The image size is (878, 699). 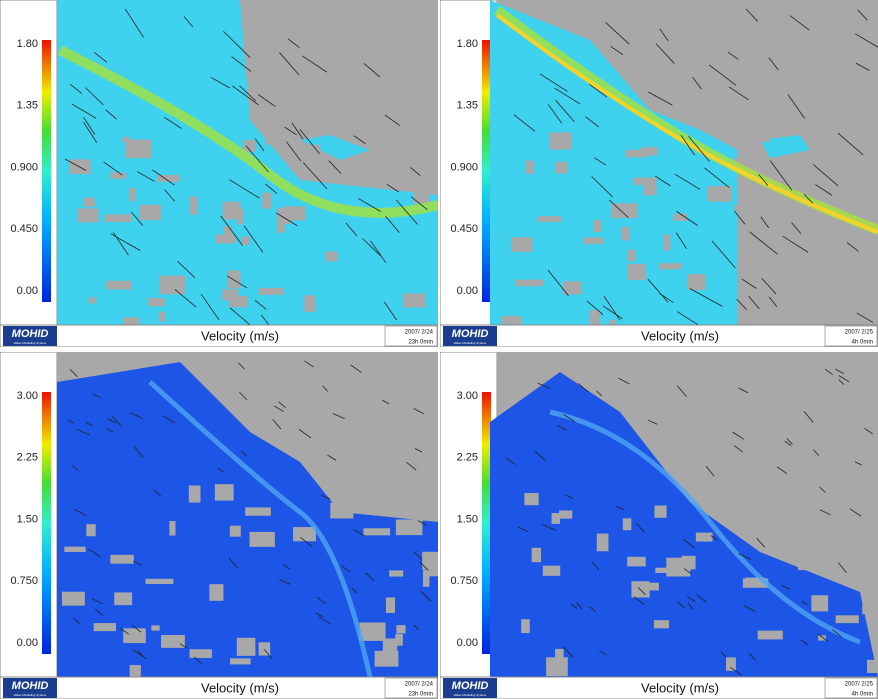 What do you see at coordinates (30, 686) in the screenshot?
I see `logo: MOHID` at bounding box center [30, 686].